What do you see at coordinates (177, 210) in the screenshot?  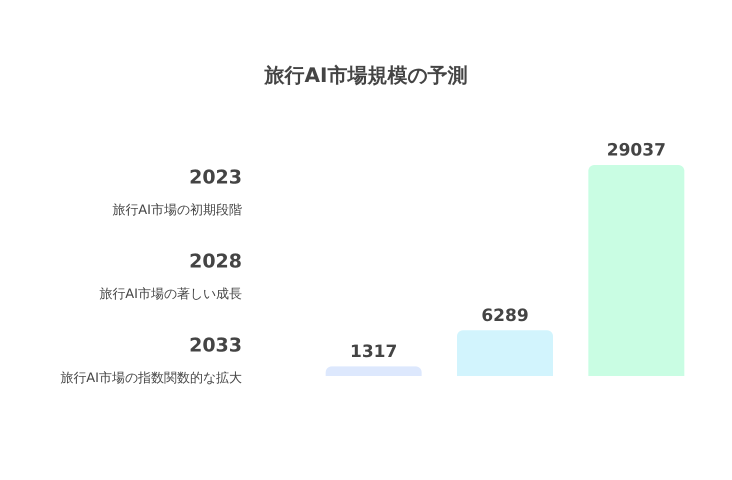 I see `text: 旅行AI市場の初期段階` at bounding box center [177, 210].